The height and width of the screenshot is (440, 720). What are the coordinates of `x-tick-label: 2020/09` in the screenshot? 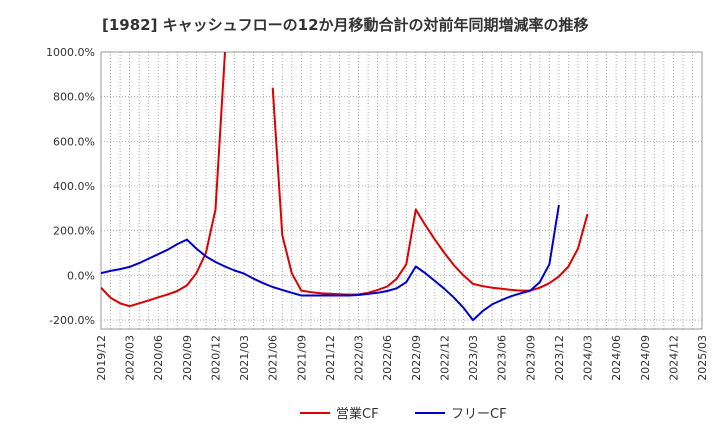 It's located at (187, 358).